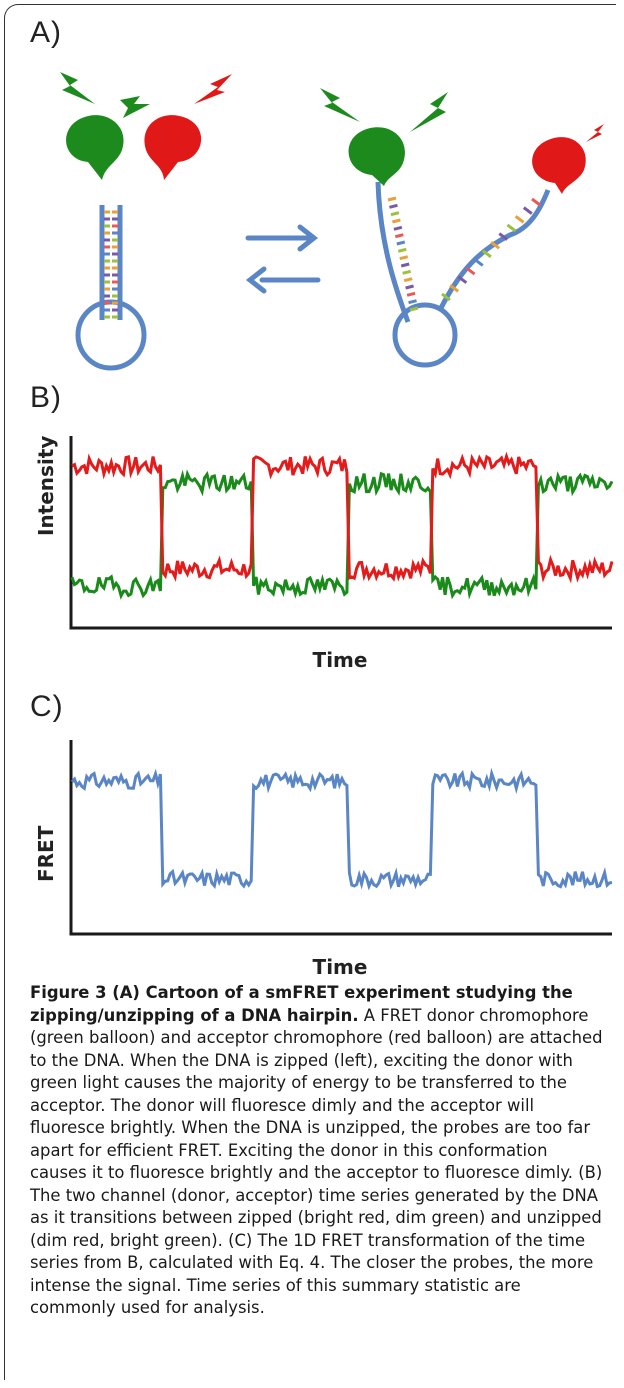 Image resolution: width=624 pixels, height=1388 pixels. Describe the element at coordinates (340, 967) in the screenshot. I see `fret-xlabel: Time` at that location.